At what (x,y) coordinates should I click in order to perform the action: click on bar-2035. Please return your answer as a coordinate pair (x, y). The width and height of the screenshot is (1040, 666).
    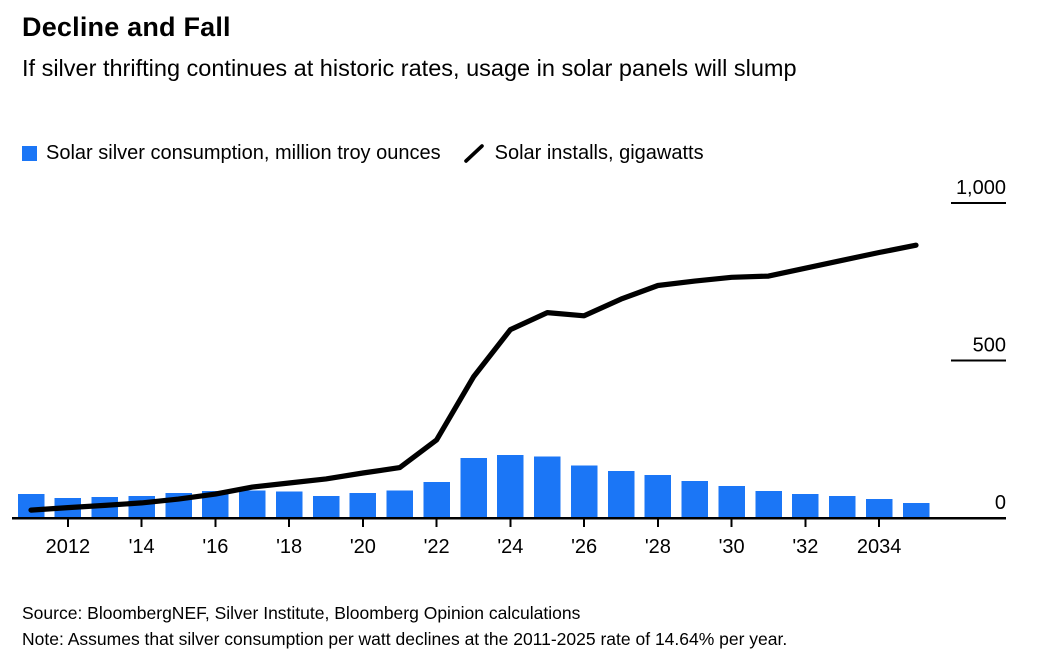
    Looking at the image, I should click on (916, 510).